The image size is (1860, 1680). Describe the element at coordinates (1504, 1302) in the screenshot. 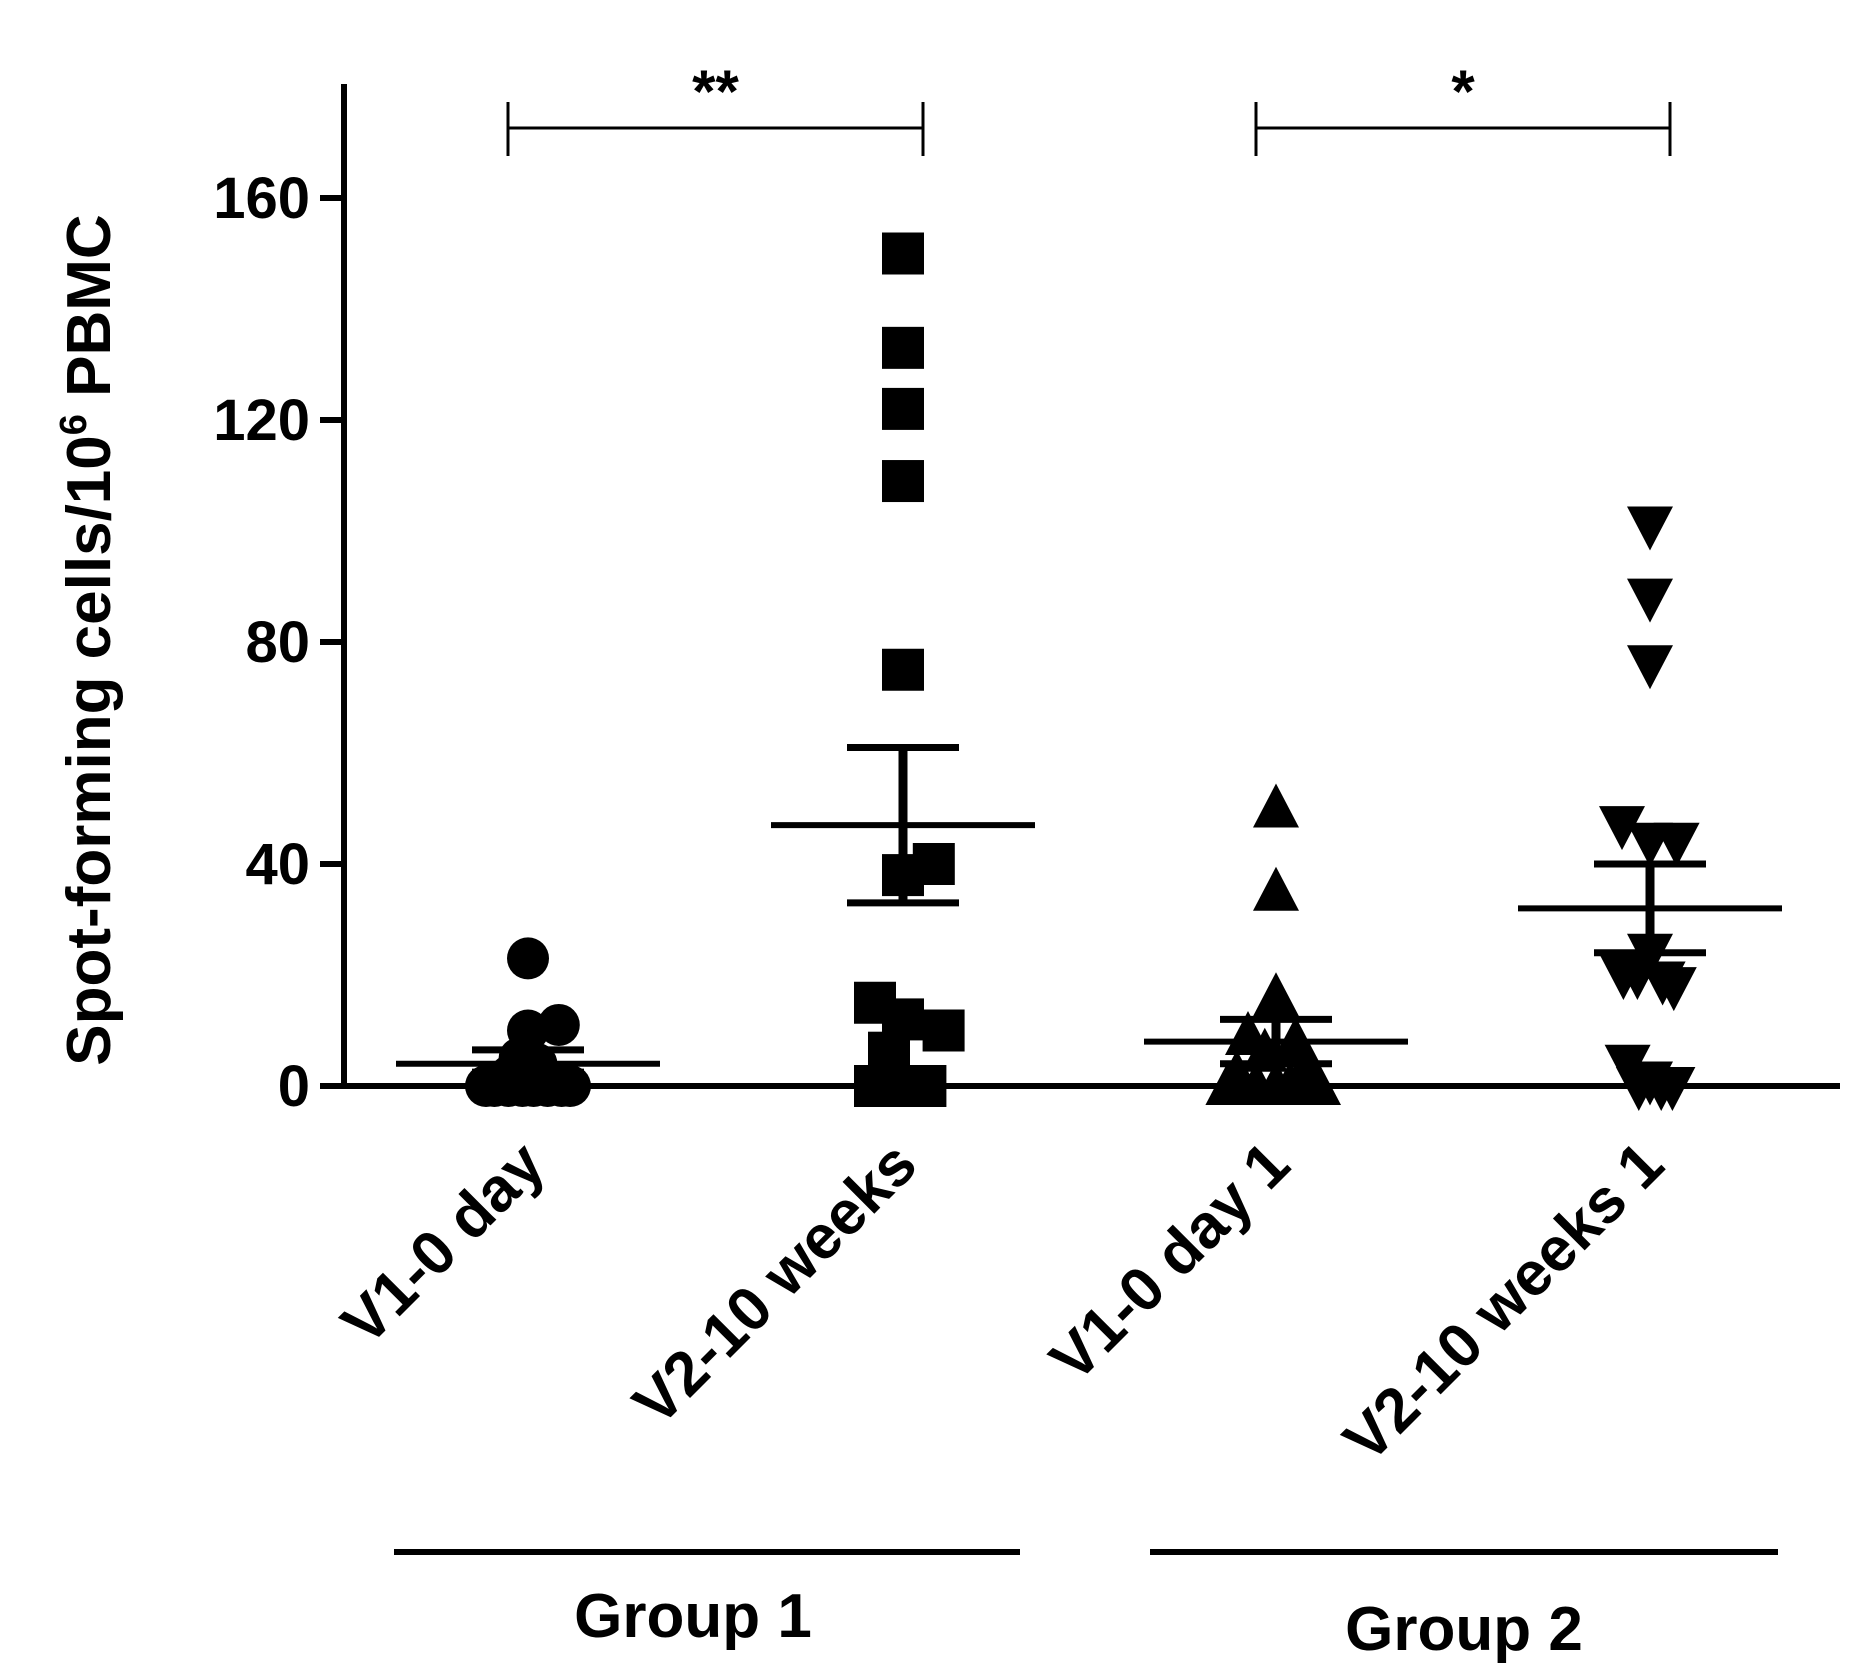

I see `x-category-label: V2-10 weeks 1` at that location.